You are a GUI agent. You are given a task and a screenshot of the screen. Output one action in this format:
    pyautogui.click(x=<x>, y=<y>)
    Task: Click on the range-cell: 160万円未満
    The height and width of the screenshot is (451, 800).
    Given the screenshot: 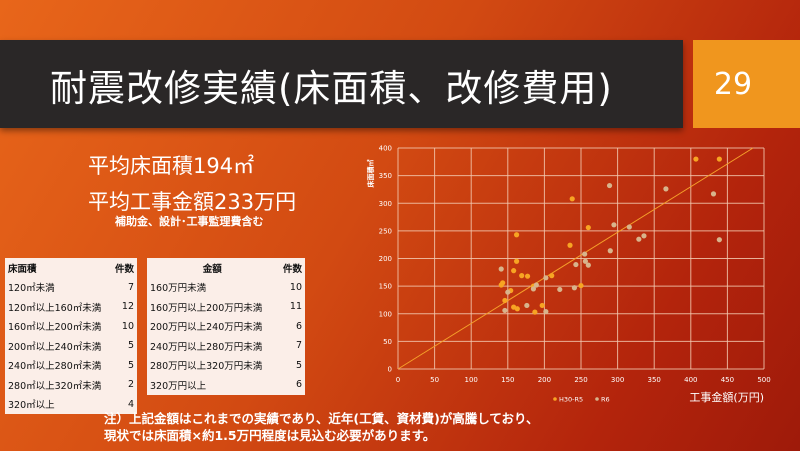 What is the action you would take?
    pyautogui.click(x=178, y=289)
    